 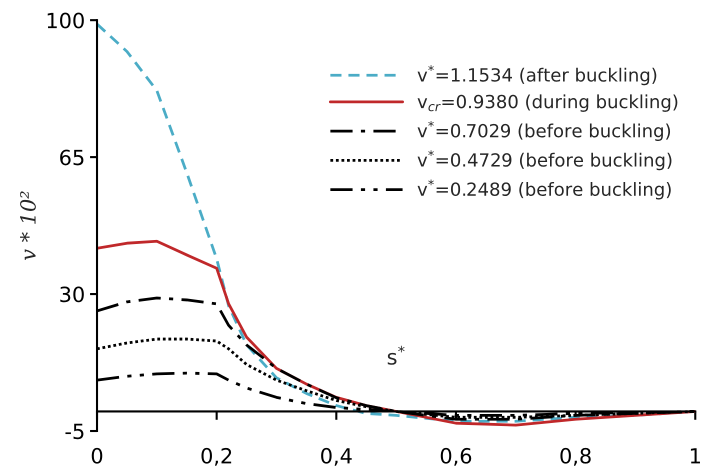 I want to click on legend-label: v$^{*}$=0.4729 (before buckling), so click(x=545, y=160).